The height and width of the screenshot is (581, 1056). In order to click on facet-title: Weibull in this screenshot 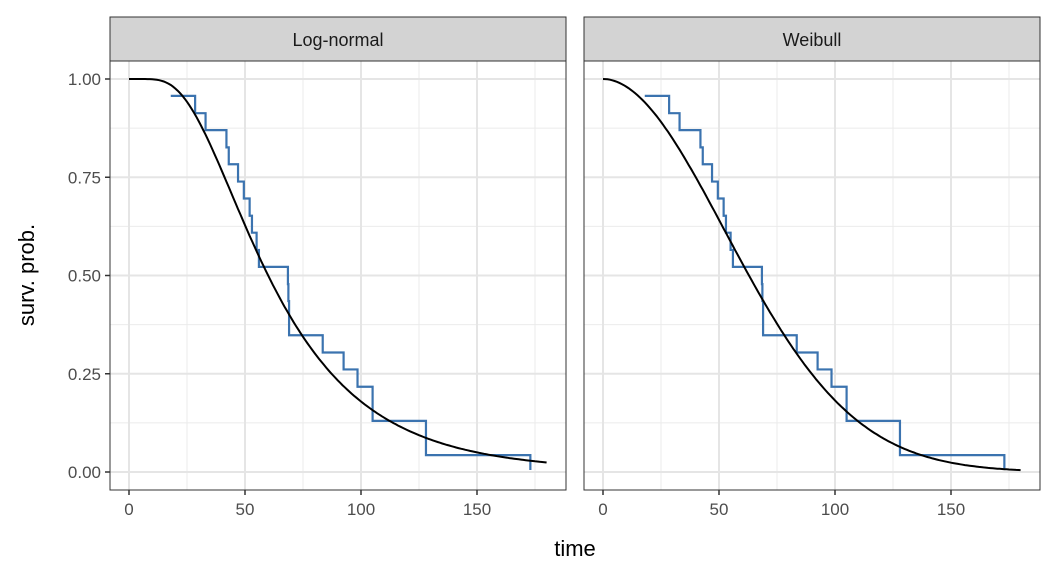, I will do `click(812, 40)`.